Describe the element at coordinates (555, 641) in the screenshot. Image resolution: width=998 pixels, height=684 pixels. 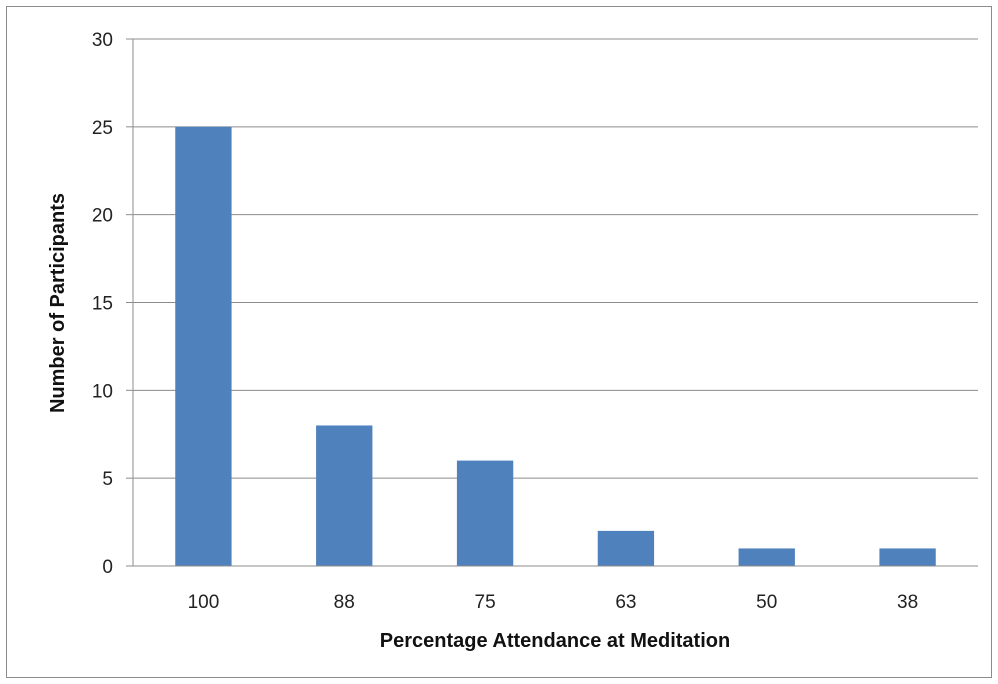
I see `x-axis-title: Percentage Attendance at Meditation` at that location.